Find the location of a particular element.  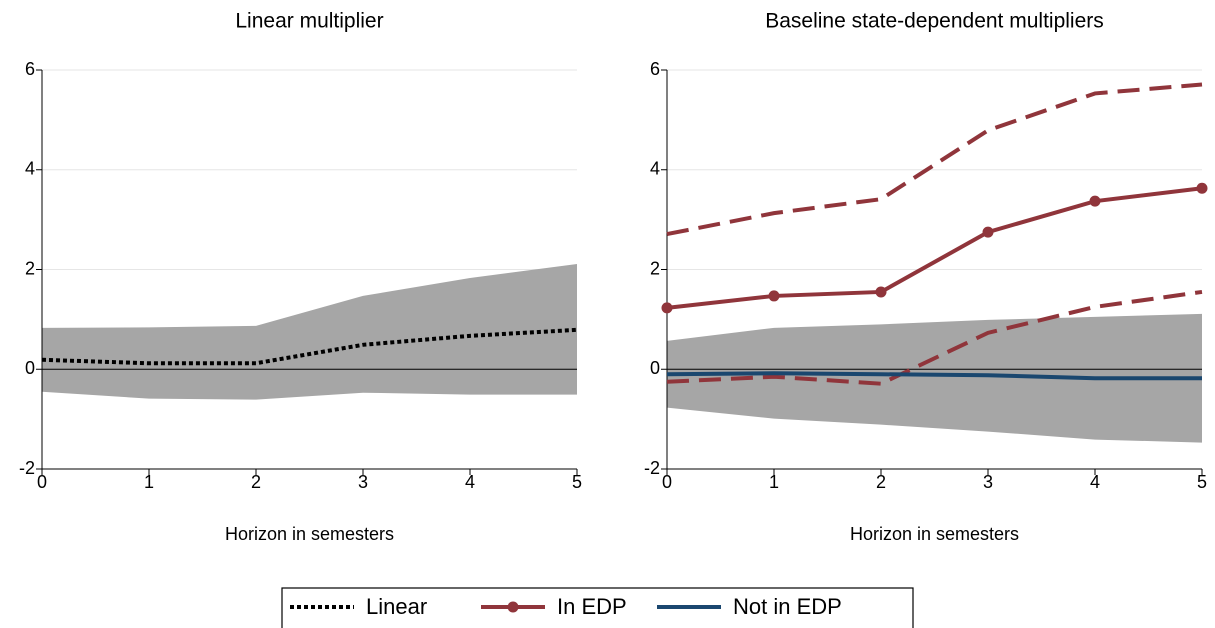

legend-label: Linear is located at coordinates (396, 606).